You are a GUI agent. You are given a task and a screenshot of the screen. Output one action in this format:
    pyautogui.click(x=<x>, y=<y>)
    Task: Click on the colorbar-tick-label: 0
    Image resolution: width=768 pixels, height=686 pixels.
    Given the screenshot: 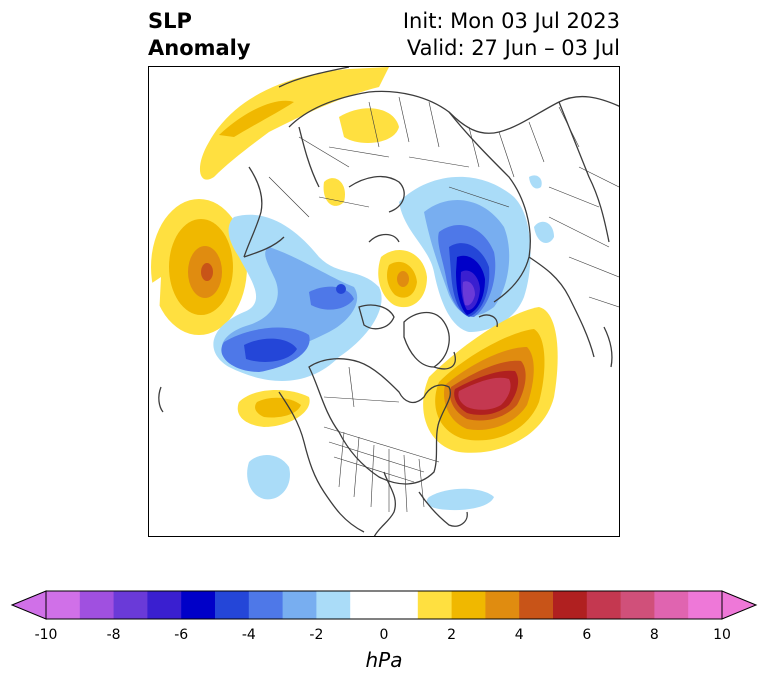 What is the action you would take?
    pyautogui.click(x=384, y=635)
    